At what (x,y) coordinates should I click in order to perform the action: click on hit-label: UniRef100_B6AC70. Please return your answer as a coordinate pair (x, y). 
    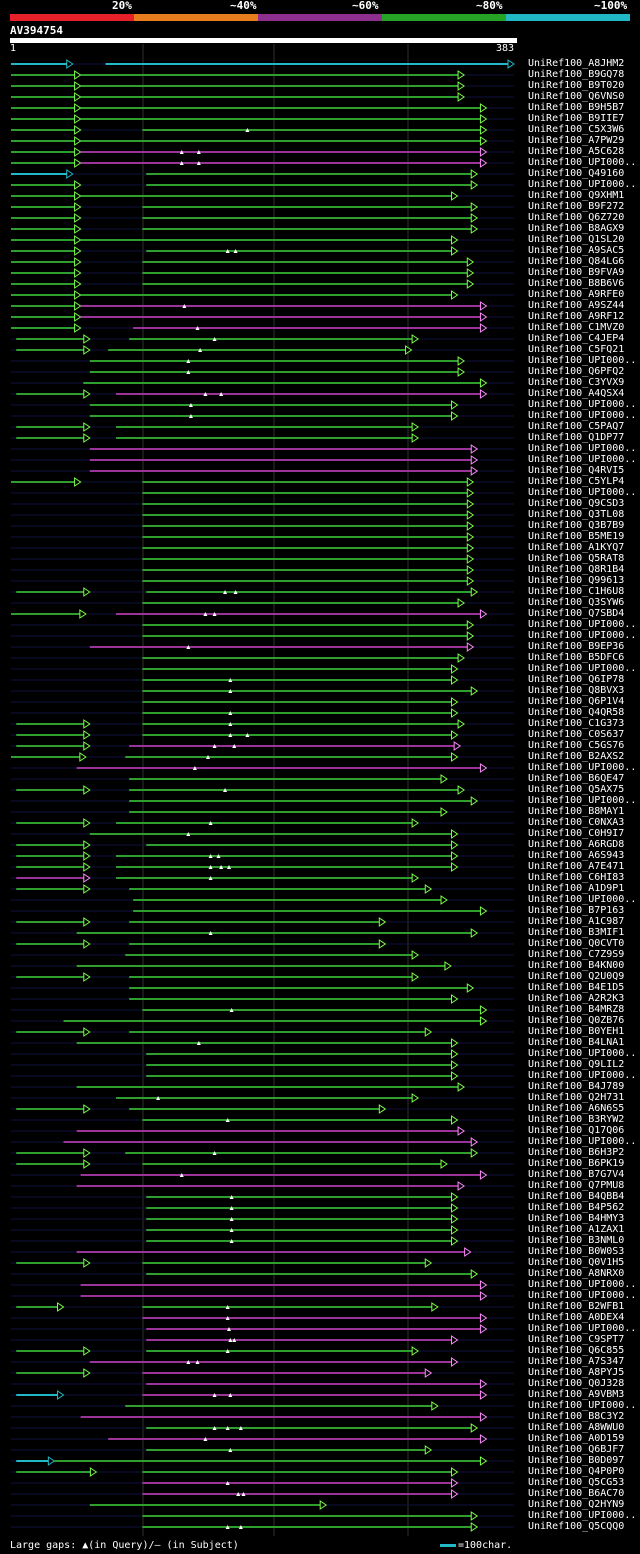
    Looking at the image, I should click on (576, 1493).